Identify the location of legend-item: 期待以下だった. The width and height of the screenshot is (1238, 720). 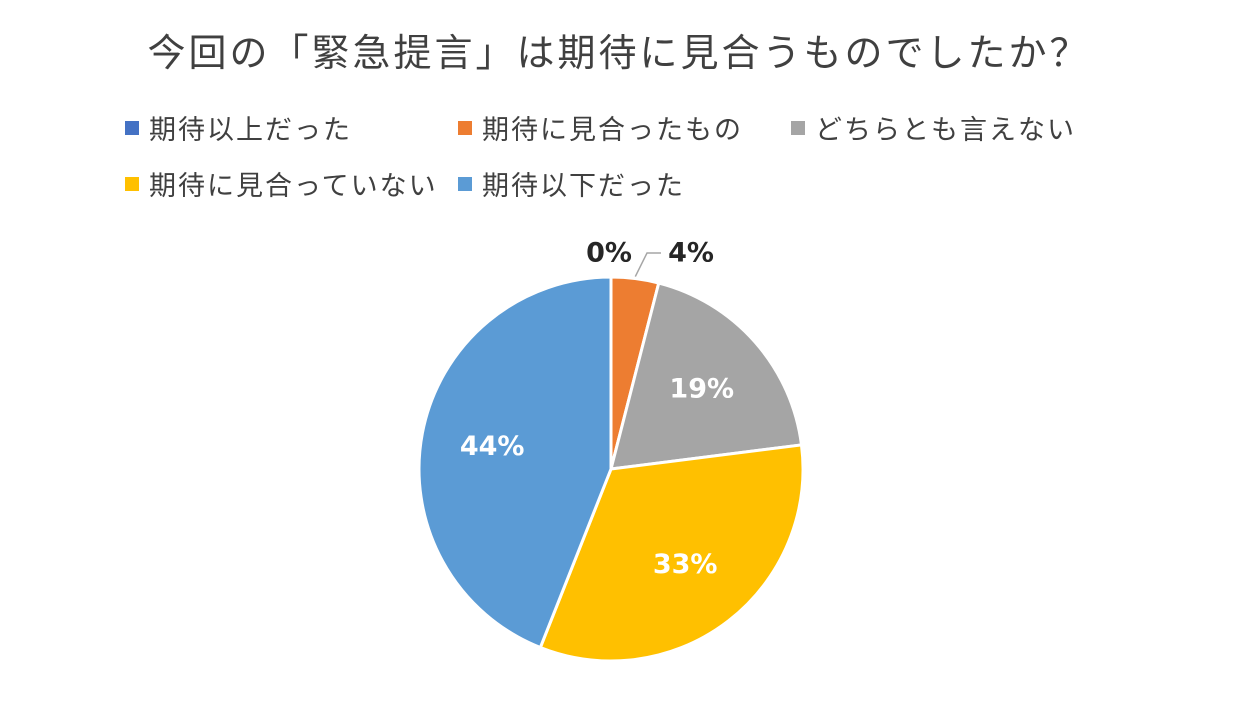
(571, 183).